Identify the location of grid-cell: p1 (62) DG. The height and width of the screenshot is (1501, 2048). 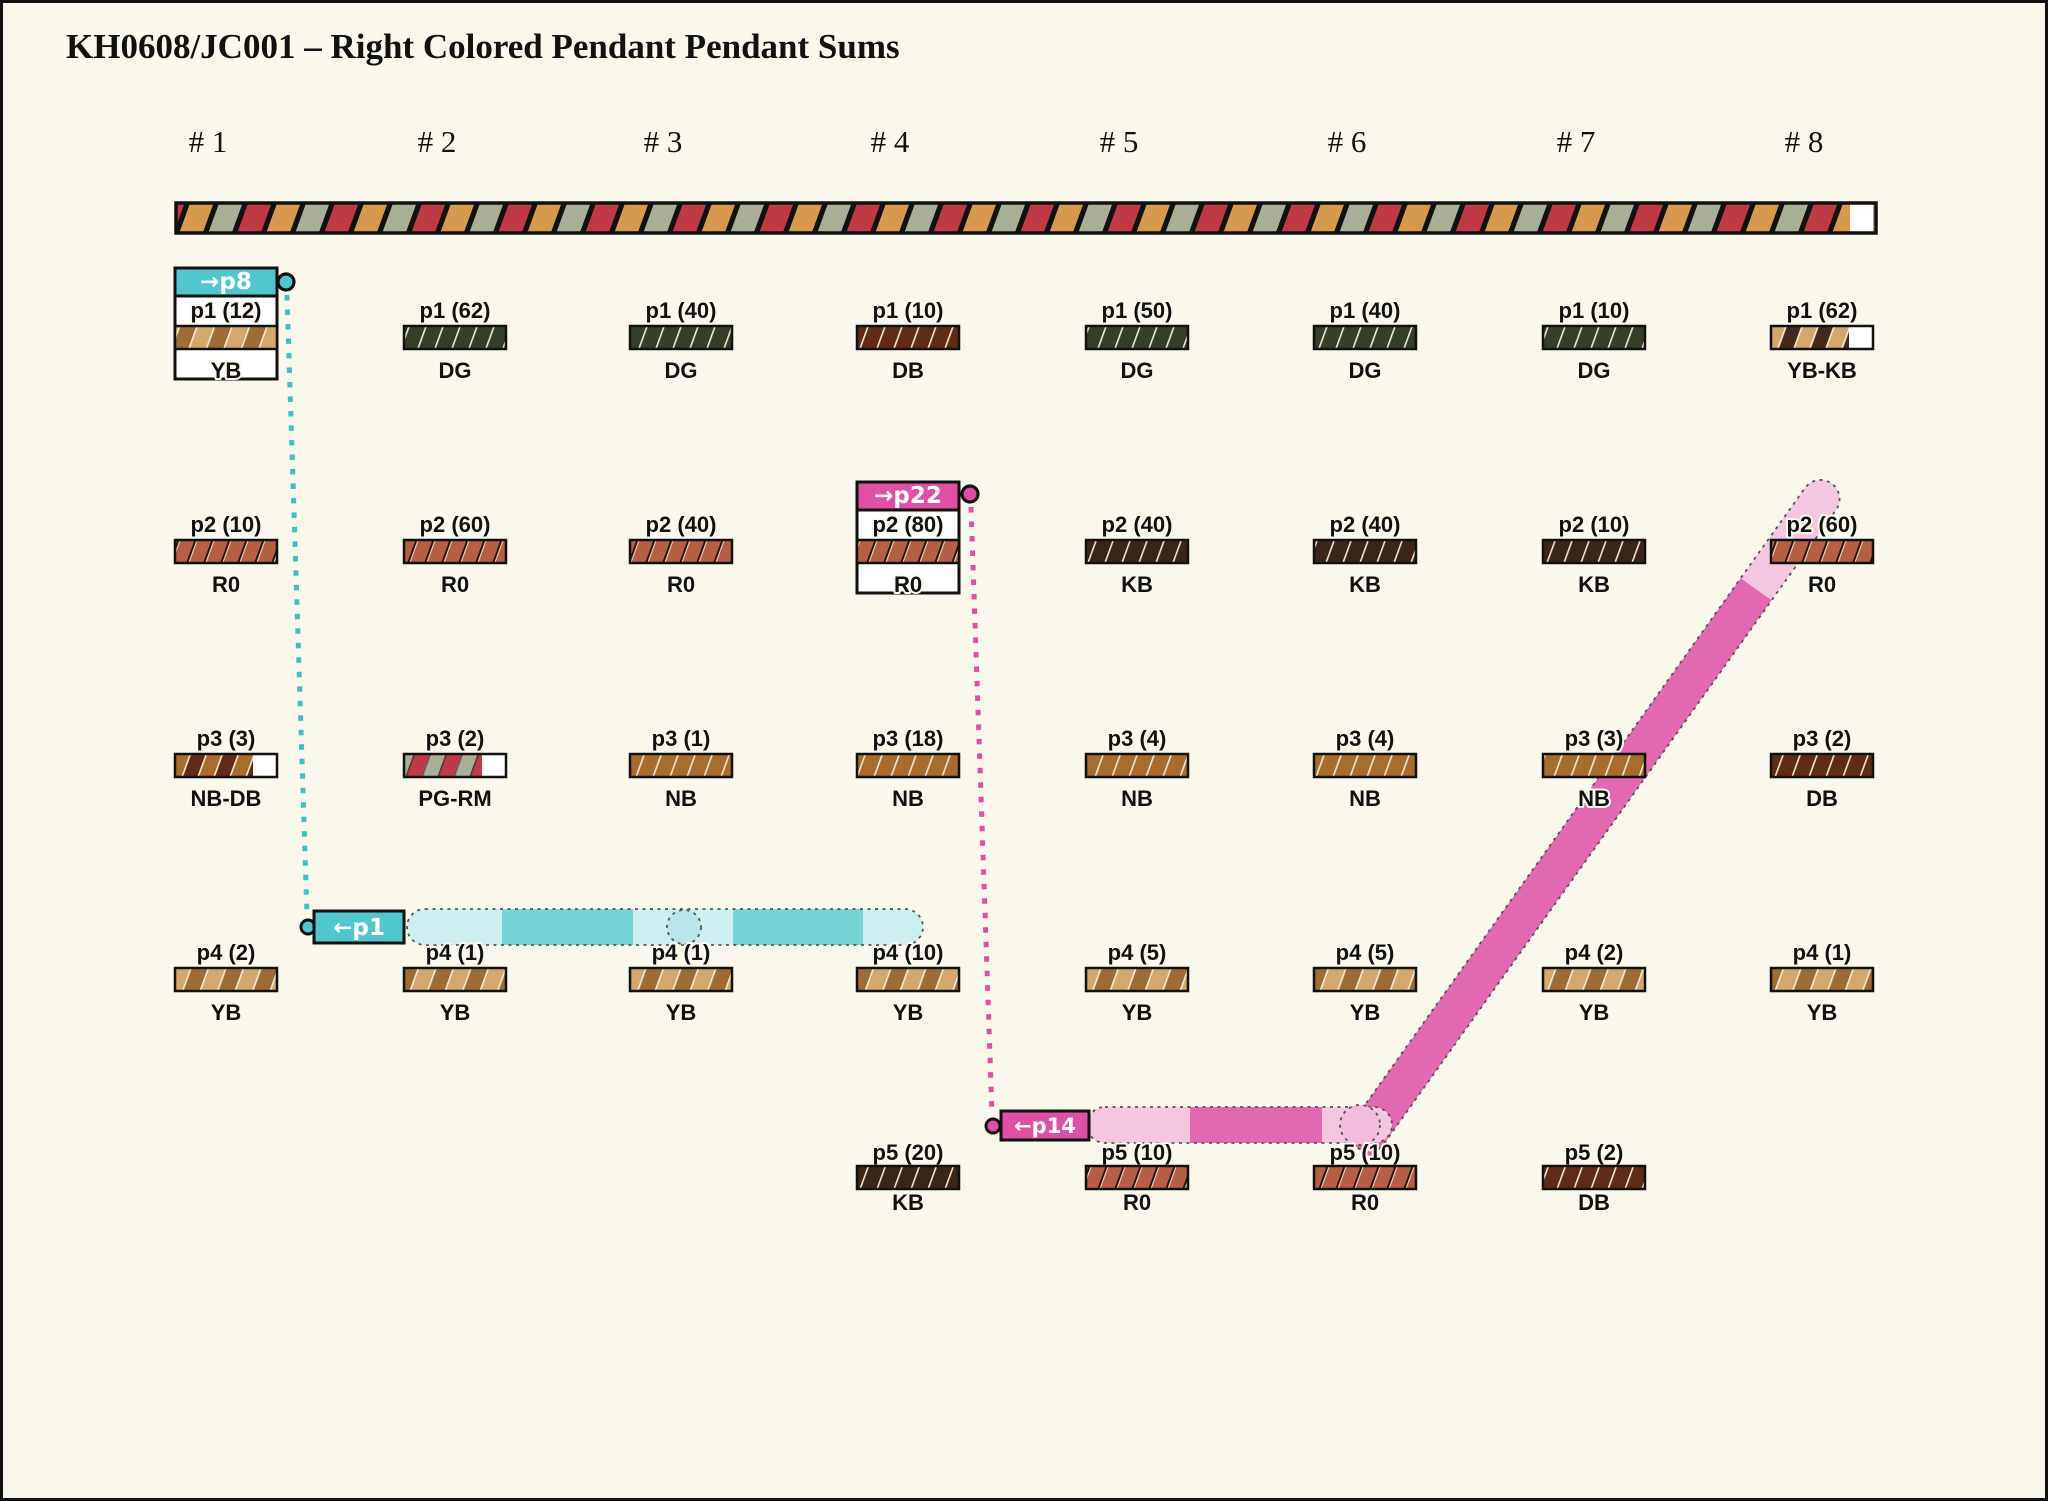
(455, 340).